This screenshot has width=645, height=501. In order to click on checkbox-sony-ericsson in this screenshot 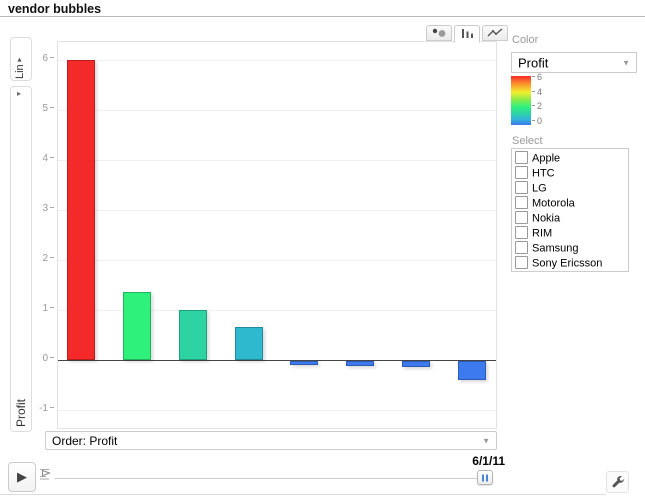, I will do `click(521, 262)`.